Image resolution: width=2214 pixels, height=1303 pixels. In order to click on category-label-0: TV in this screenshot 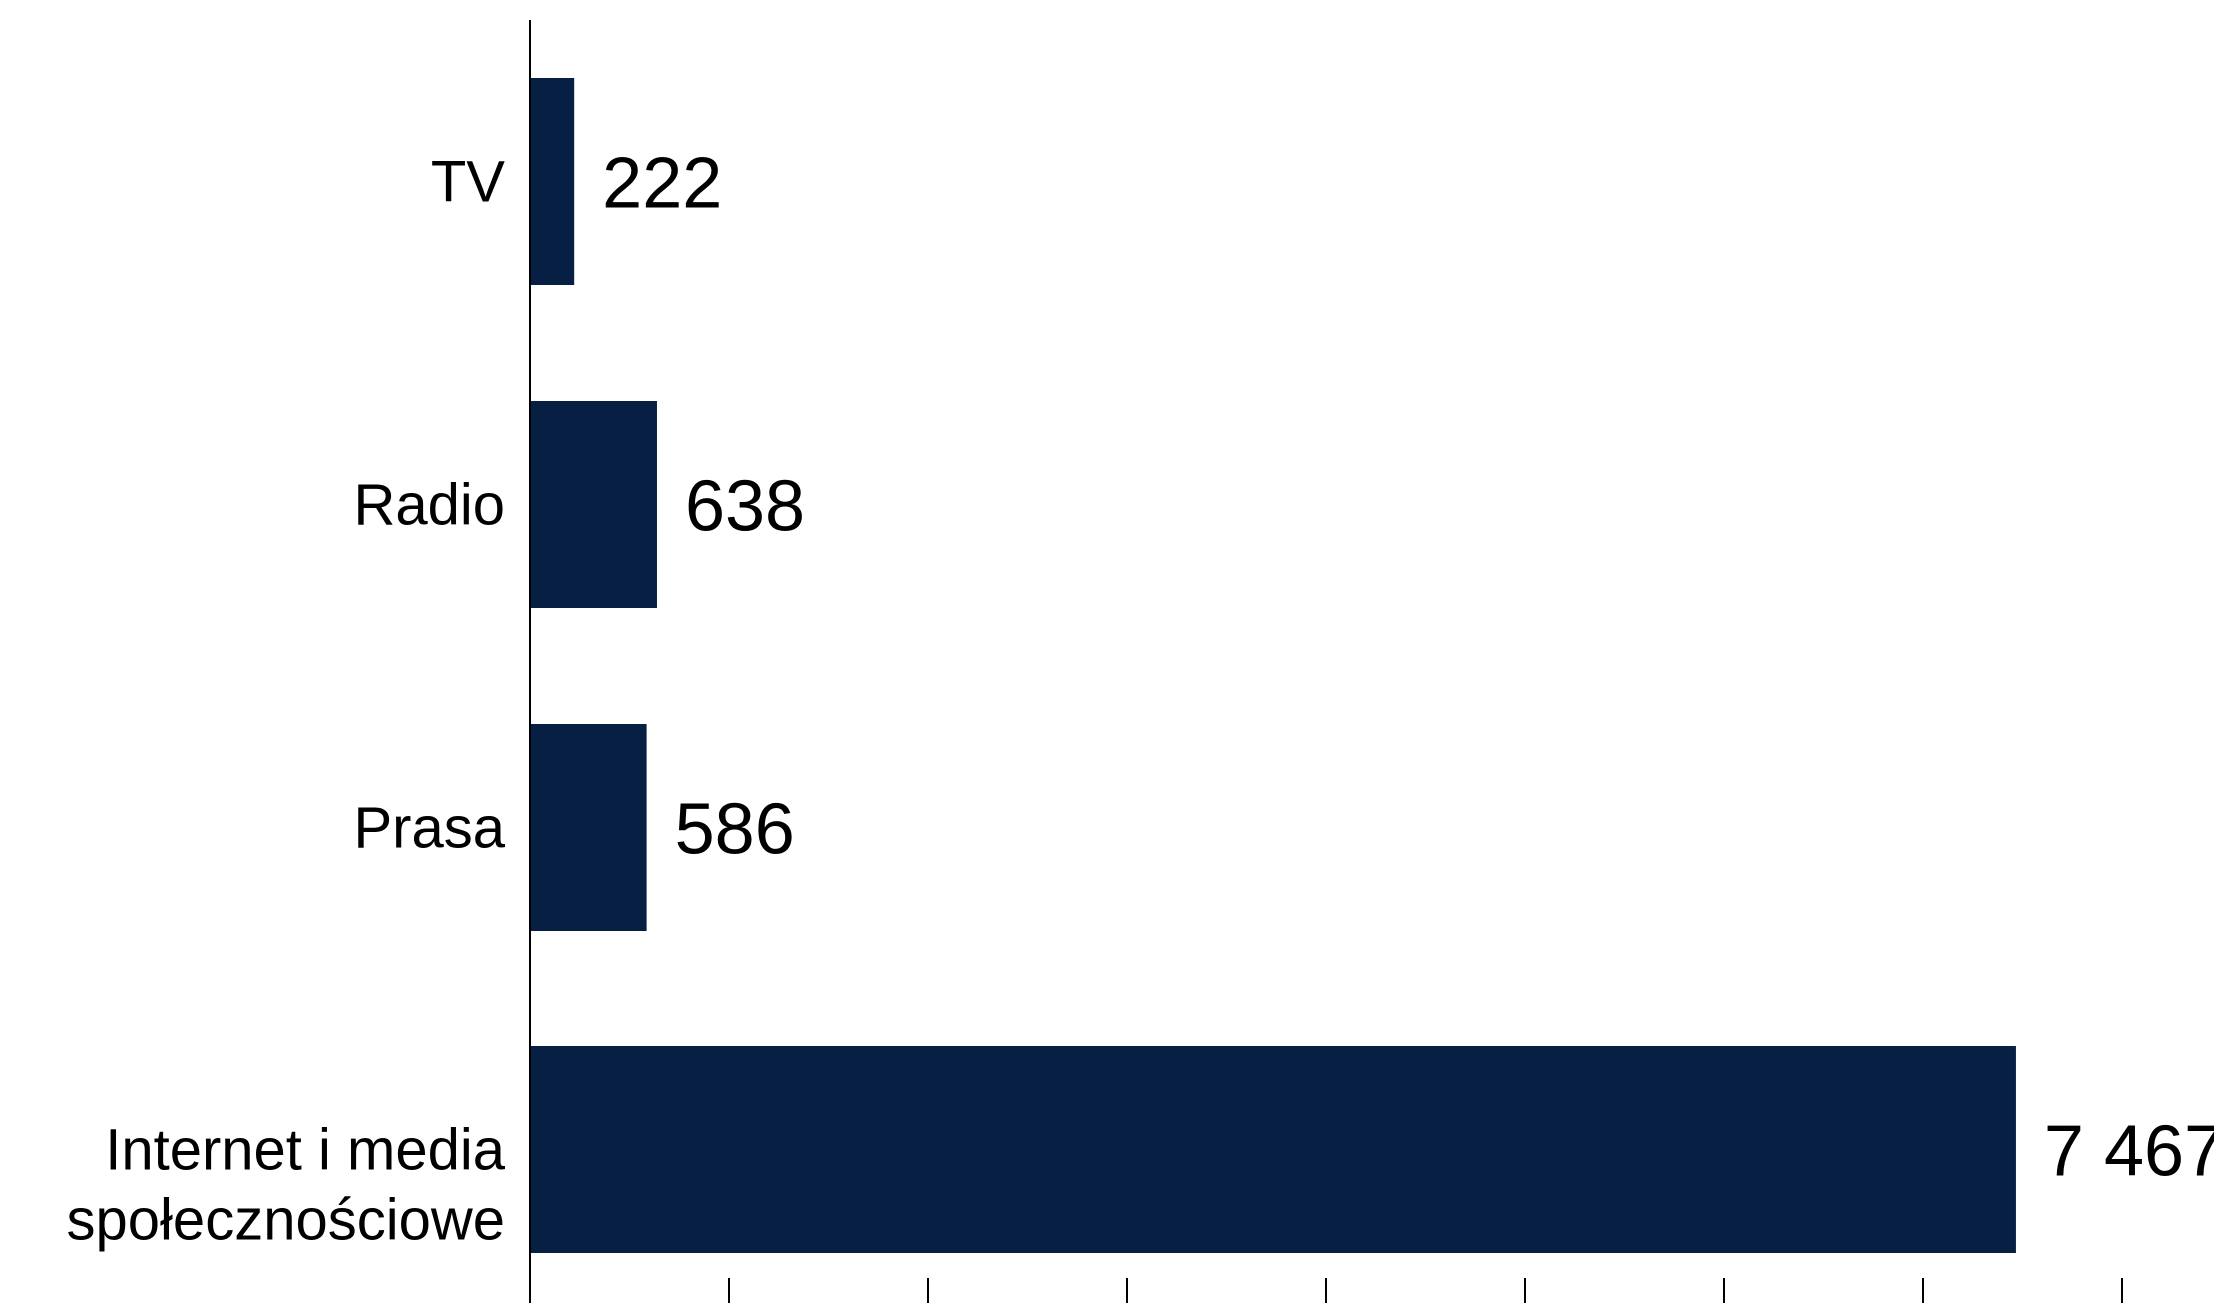, I will do `click(468, 182)`.